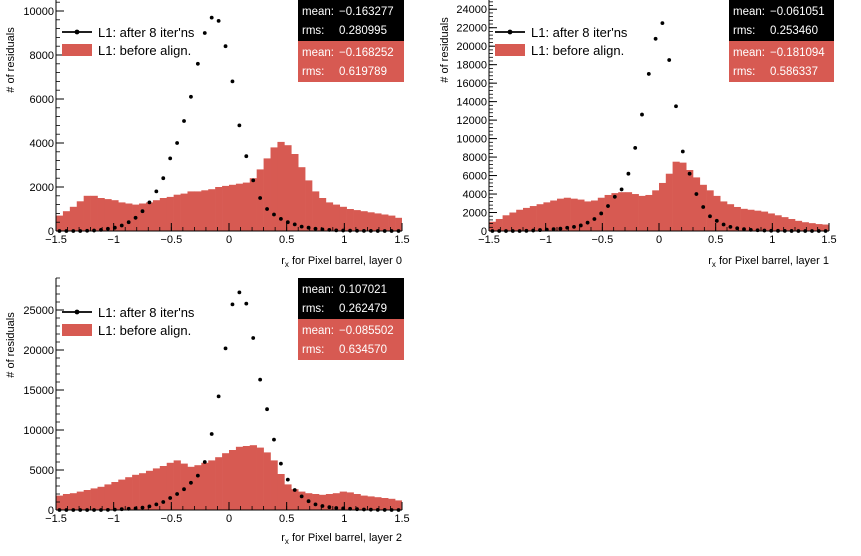  What do you see at coordinates (363, 72) in the screenshot?
I see `stats-before-rms-value: 0.619789` at bounding box center [363, 72].